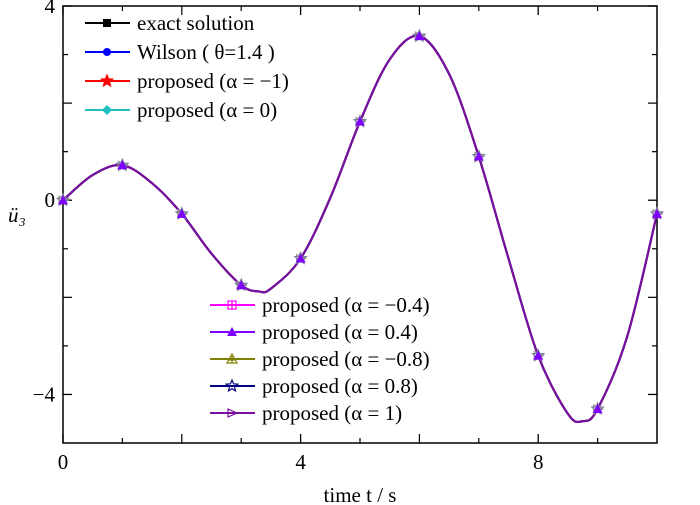 This screenshot has width=700, height=505. Describe the element at coordinates (63, 200) in the screenshot. I see `marker-pt-0-c` at that location.